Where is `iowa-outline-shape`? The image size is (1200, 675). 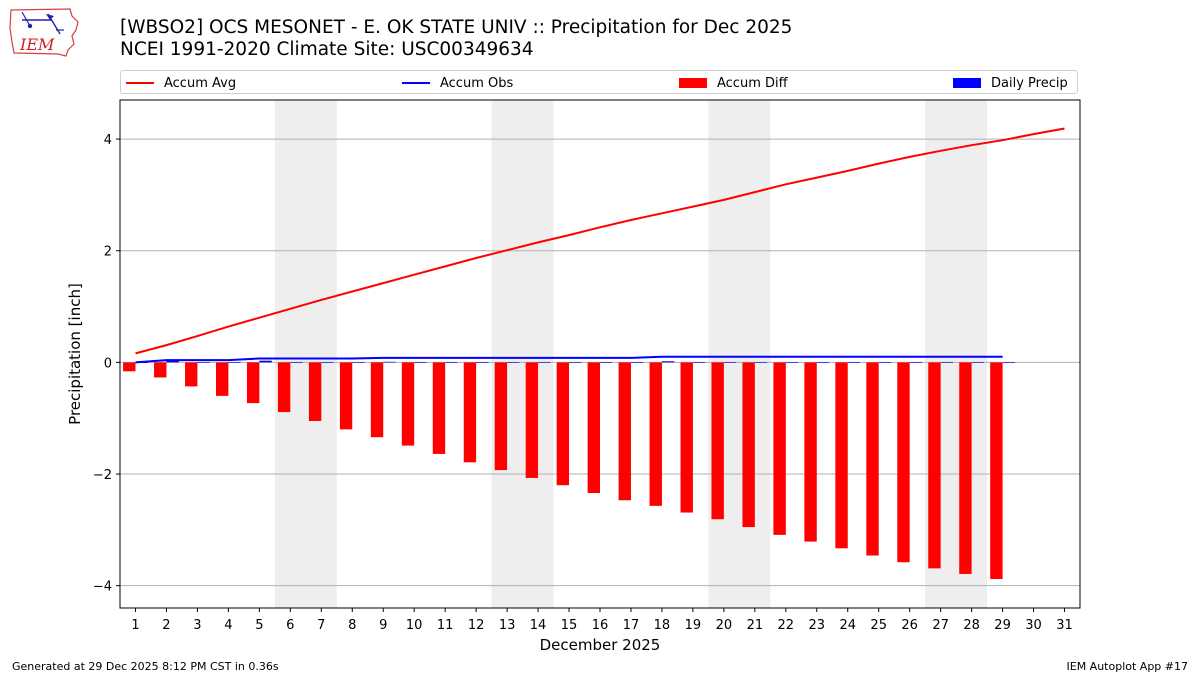
iowa-outline-shape is located at coordinates (44, 32).